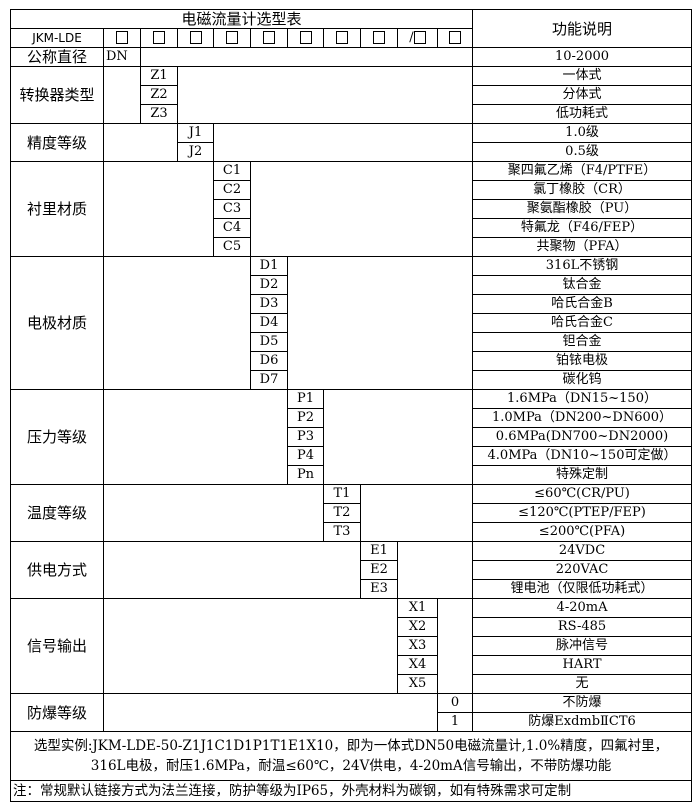  What do you see at coordinates (582, 28) in the screenshot?
I see `function-header: 功能说明` at bounding box center [582, 28].